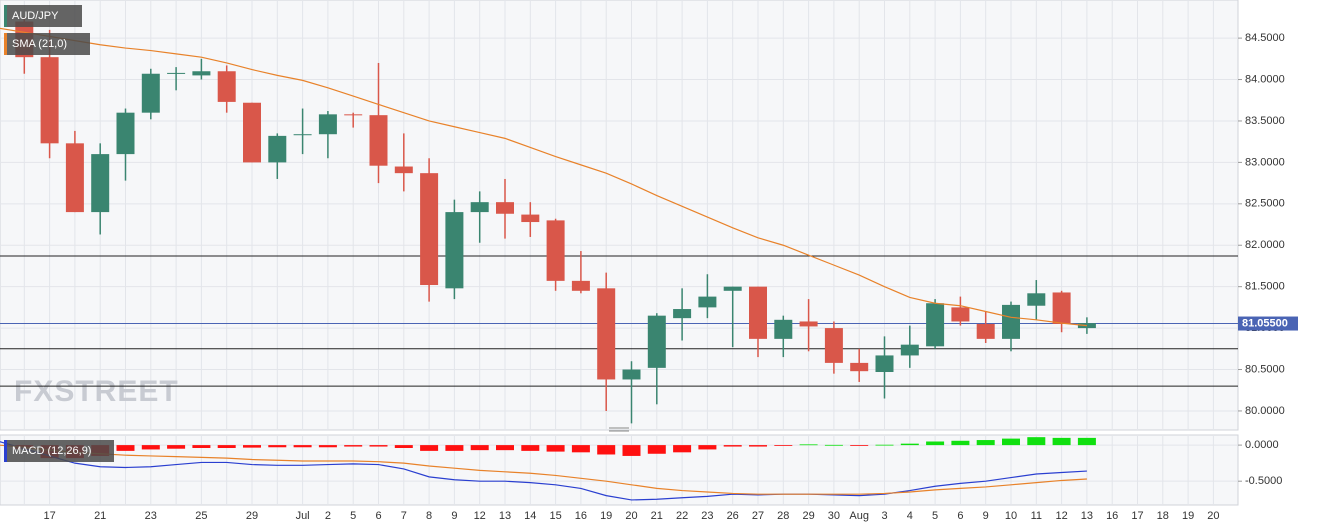 This screenshot has height=529, width=1323. What do you see at coordinates (5, 451) in the screenshot?
I see `legend-swatch` at bounding box center [5, 451].